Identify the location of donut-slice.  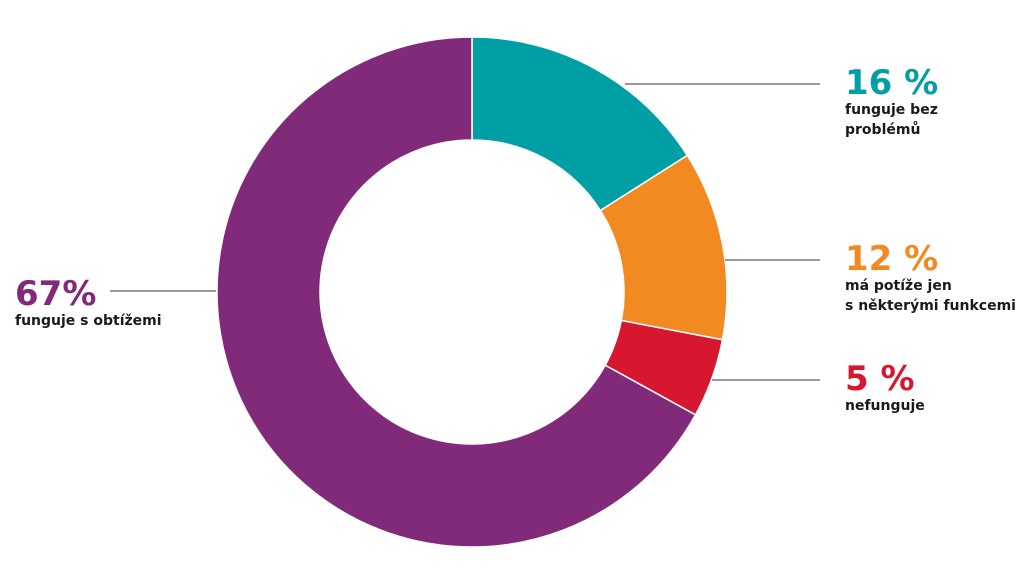
(580, 124).